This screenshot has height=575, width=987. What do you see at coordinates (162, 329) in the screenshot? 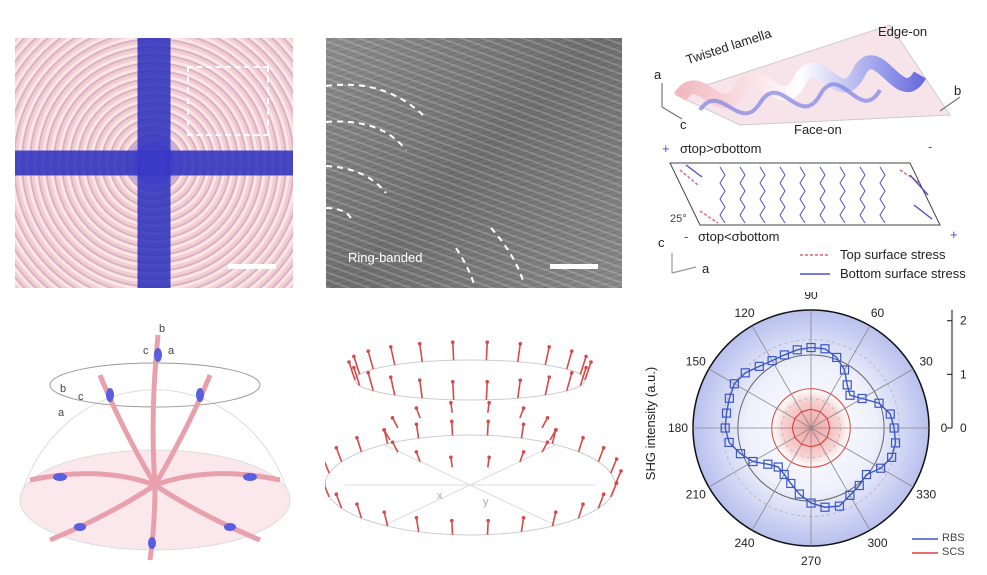
I see `axis-label-b: b` at bounding box center [162, 329].